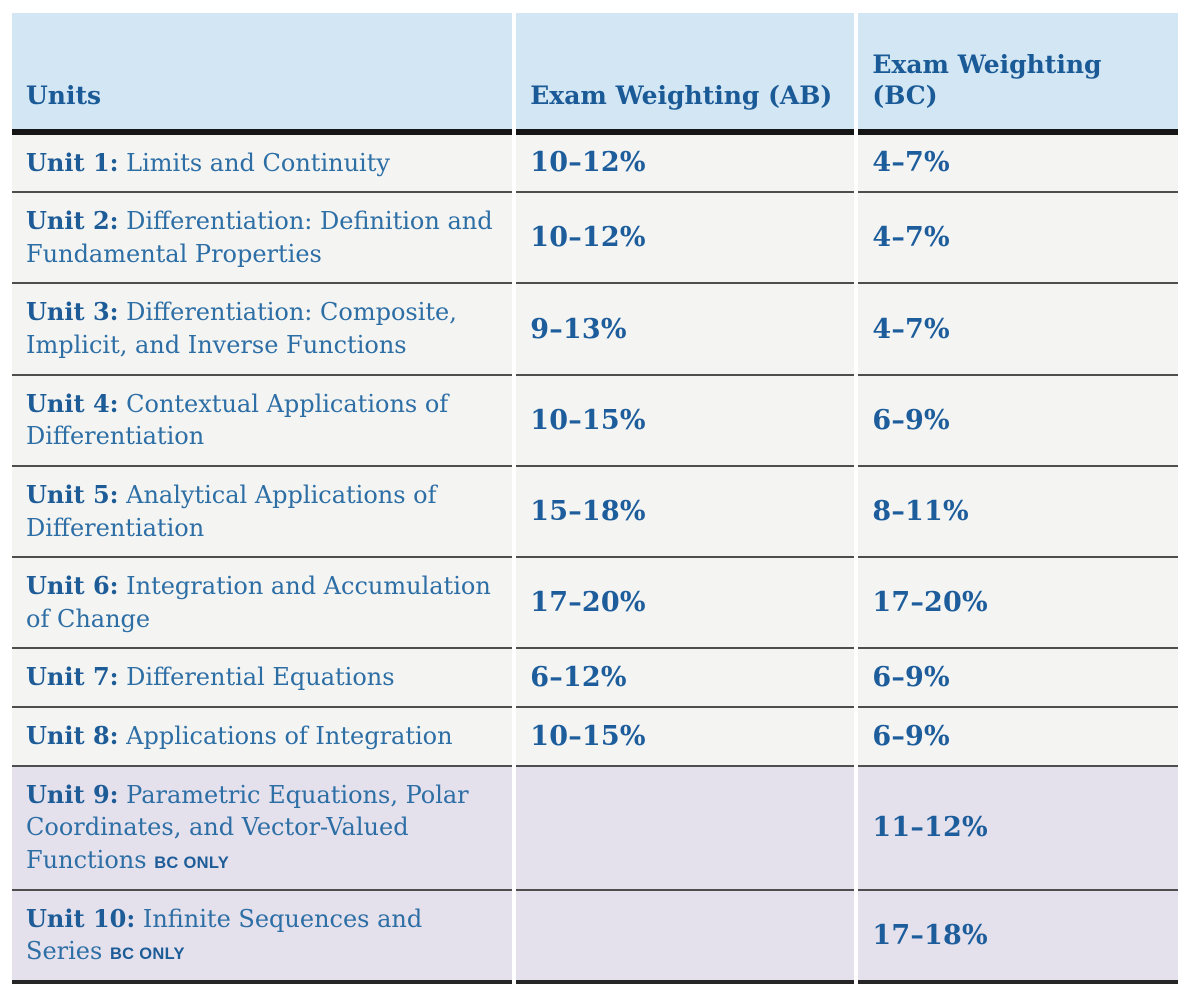 The height and width of the screenshot is (984, 1190). Describe the element at coordinates (72, 677) in the screenshot. I see `unit-number-label: Unit 7:` at that location.